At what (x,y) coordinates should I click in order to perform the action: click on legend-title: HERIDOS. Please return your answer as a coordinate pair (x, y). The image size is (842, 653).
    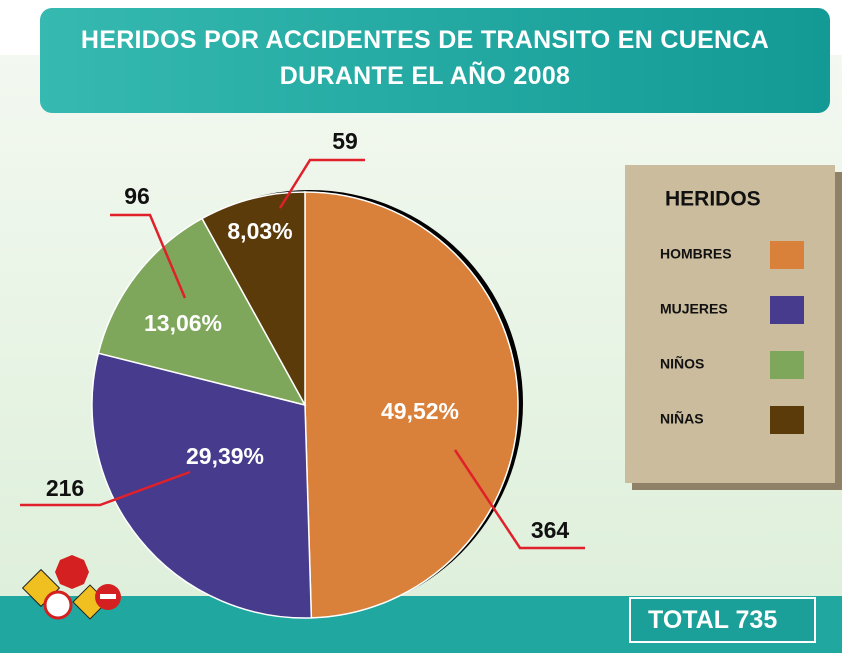
    Looking at the image, I should click on (713, 199).